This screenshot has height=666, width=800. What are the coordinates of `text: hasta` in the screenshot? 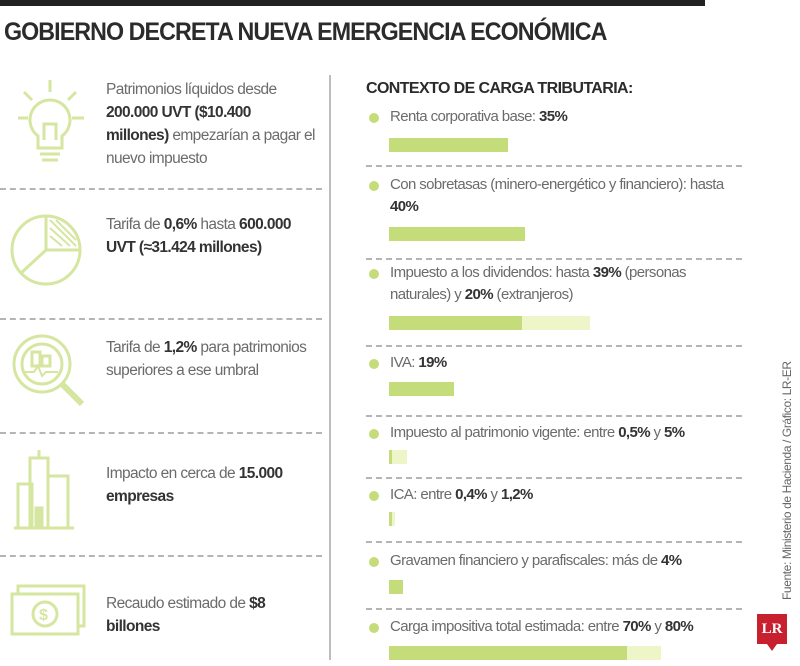 It's located at (218, 224).